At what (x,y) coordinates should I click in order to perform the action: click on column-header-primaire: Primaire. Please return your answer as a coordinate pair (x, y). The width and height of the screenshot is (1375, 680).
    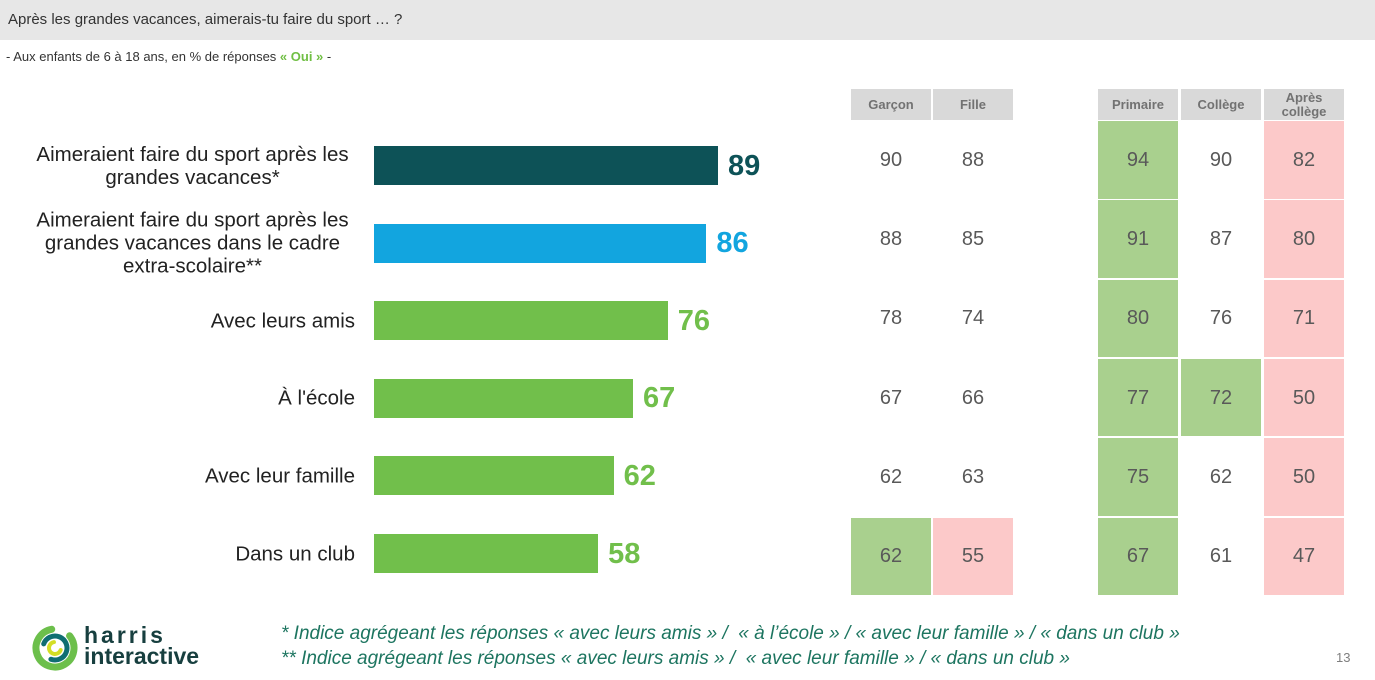
    Looking at the image, I should click on (1138, 104).